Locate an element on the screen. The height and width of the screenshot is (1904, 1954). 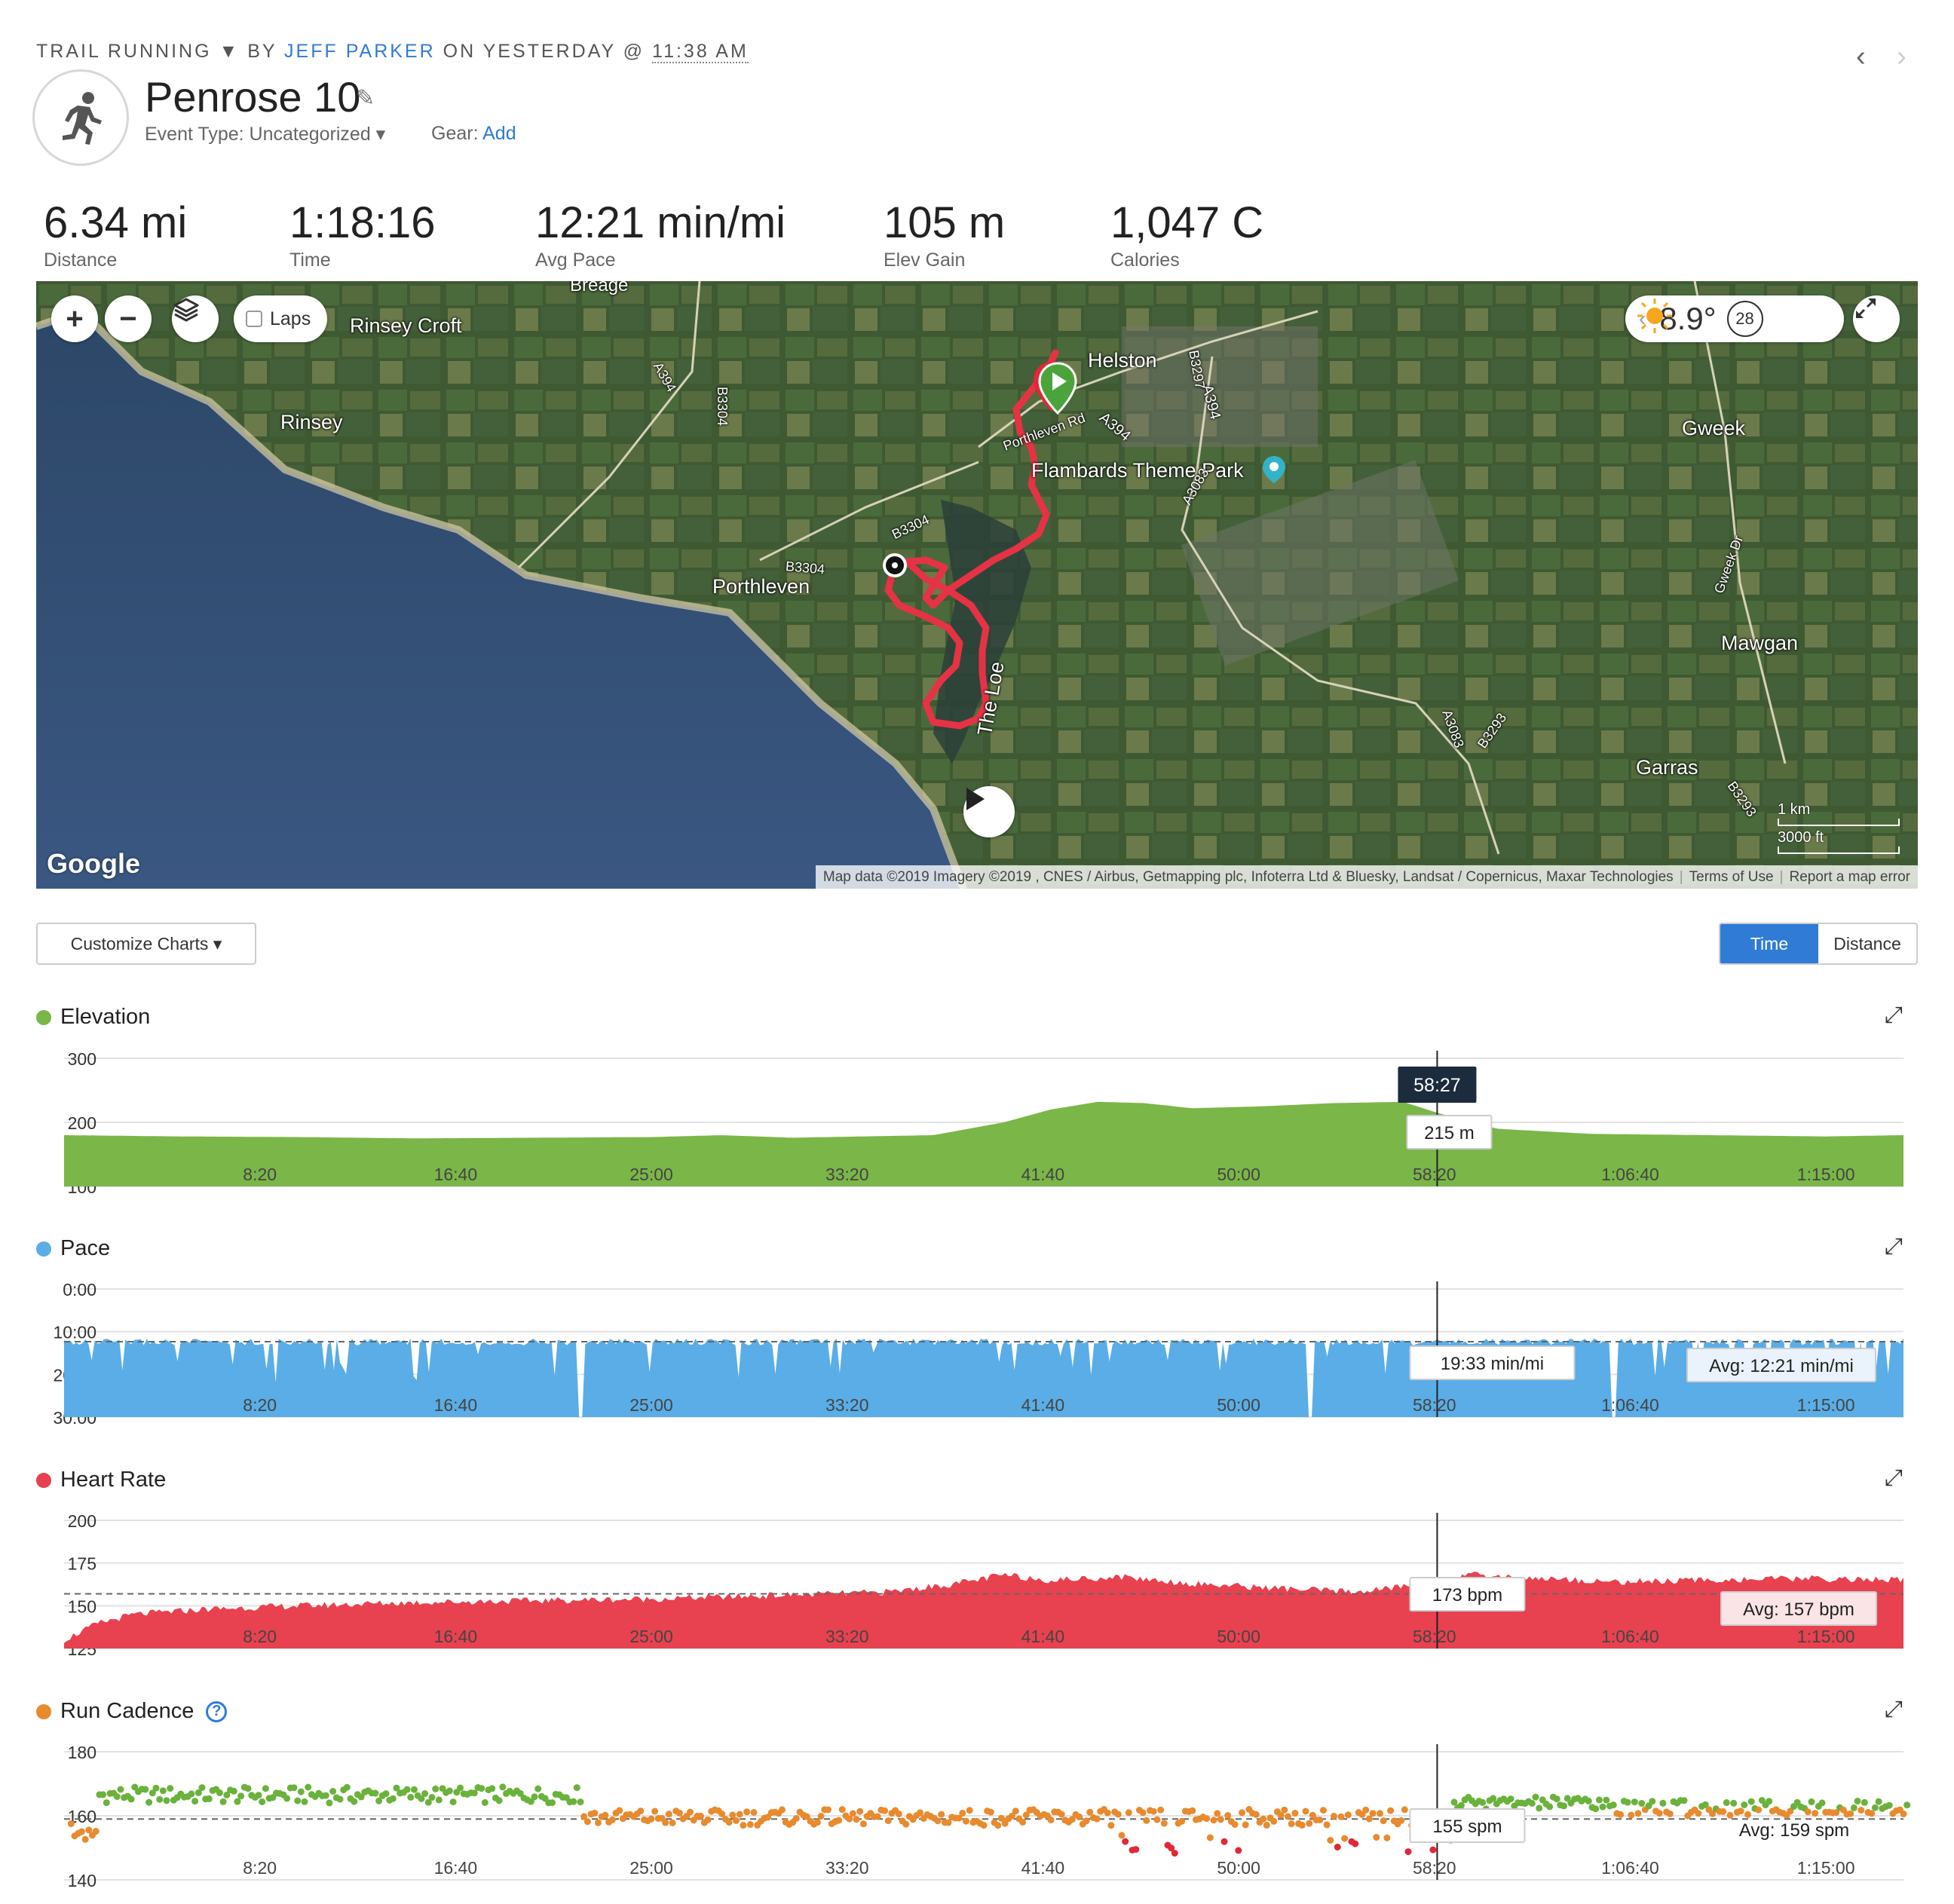
map-label-gweek: Gweek is located at coordinates (1714, 428).